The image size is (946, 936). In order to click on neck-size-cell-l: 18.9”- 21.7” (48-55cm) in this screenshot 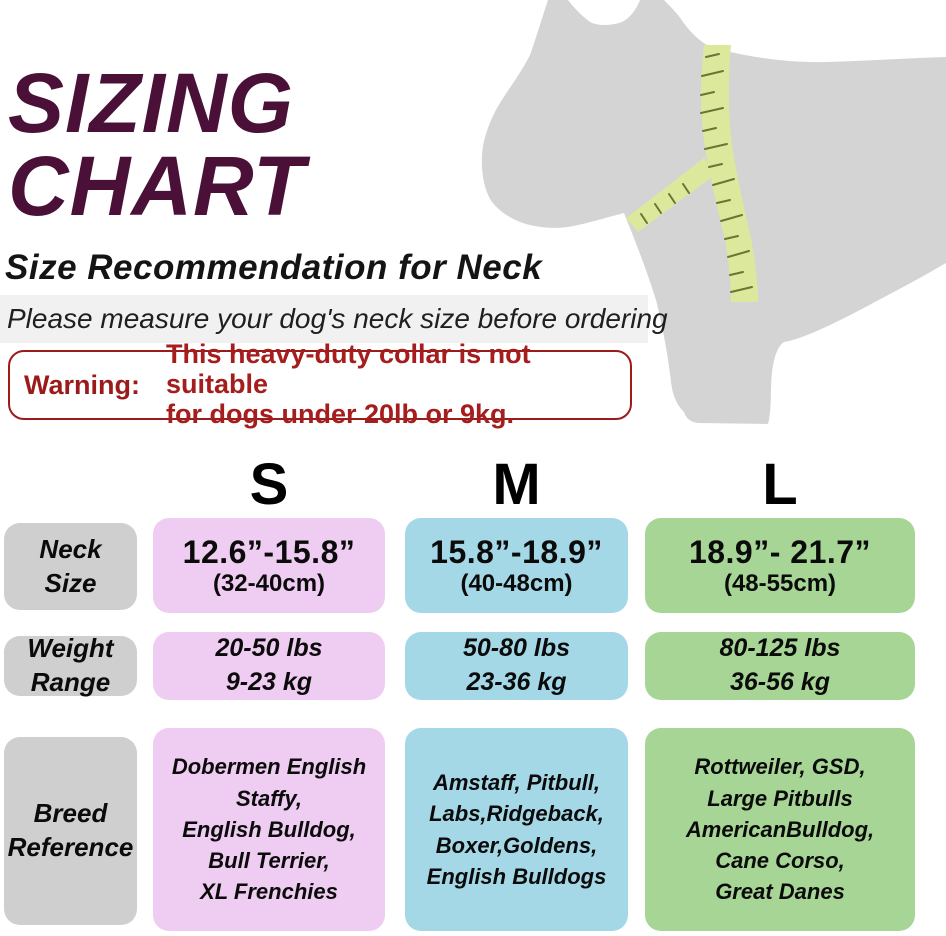, I will do `click(780, 565)`.